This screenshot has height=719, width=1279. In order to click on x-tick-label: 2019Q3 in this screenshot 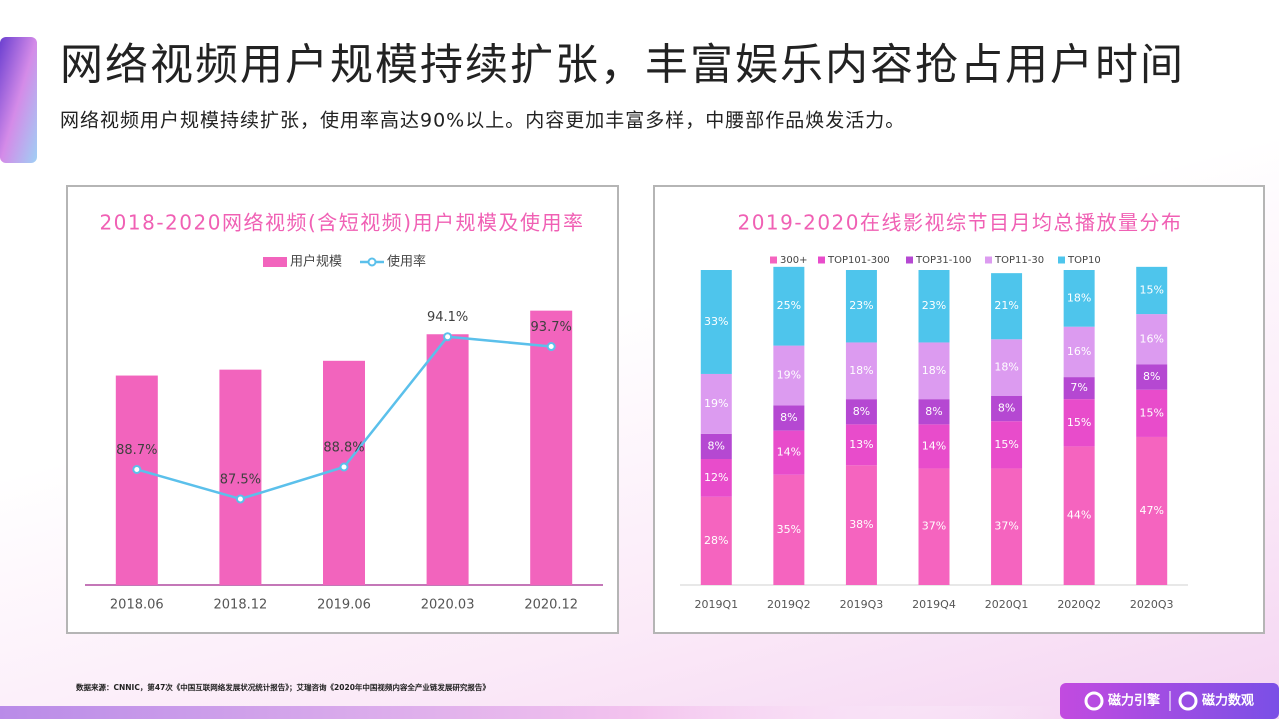, I will do `click(862, 604)`.